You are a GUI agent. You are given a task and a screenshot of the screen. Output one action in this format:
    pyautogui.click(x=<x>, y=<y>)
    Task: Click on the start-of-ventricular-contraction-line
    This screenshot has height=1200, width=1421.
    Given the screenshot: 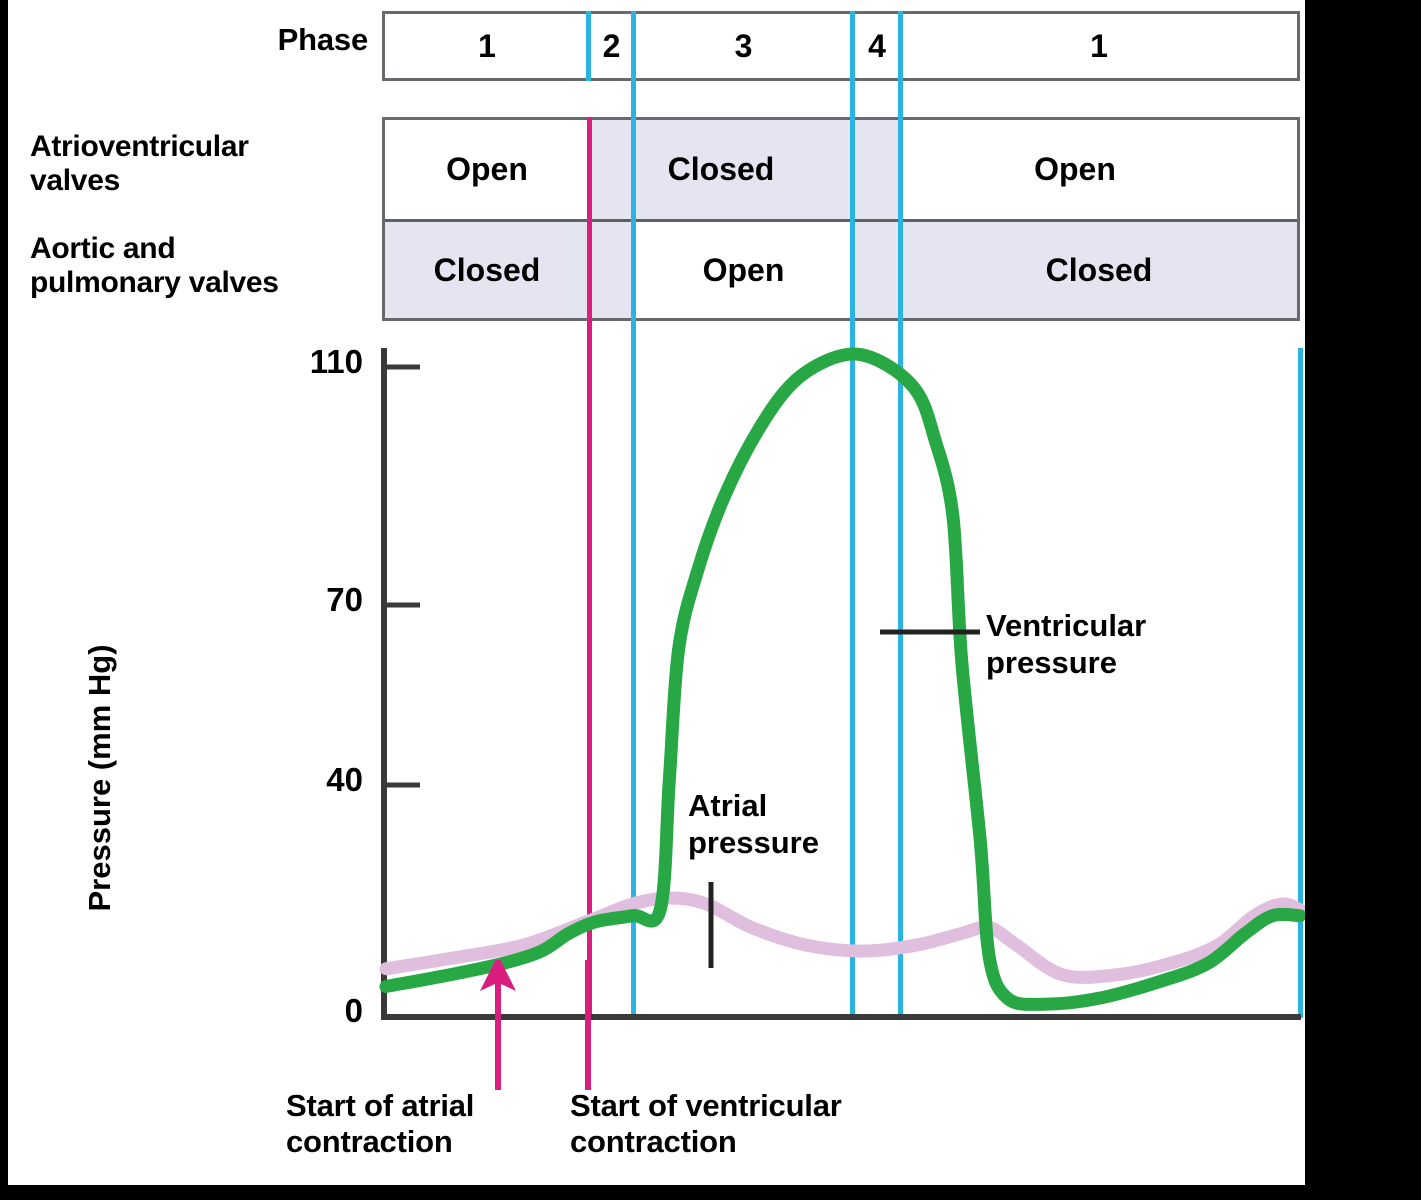 What is the action you would take?
    pyautogui.click(x=589, y=567)
    